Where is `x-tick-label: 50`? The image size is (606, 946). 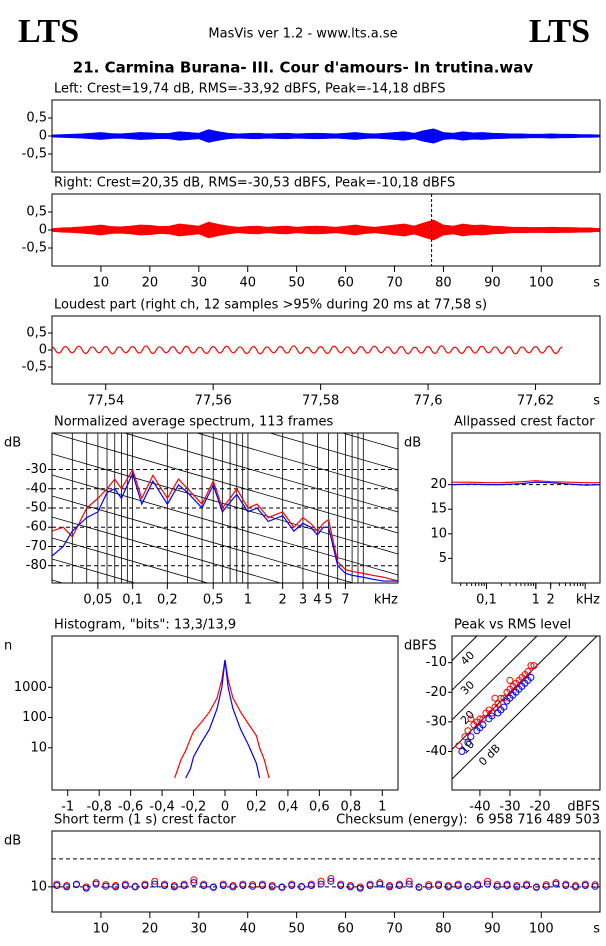
x-tick-label: 50 is located at coordinates (296, 929).